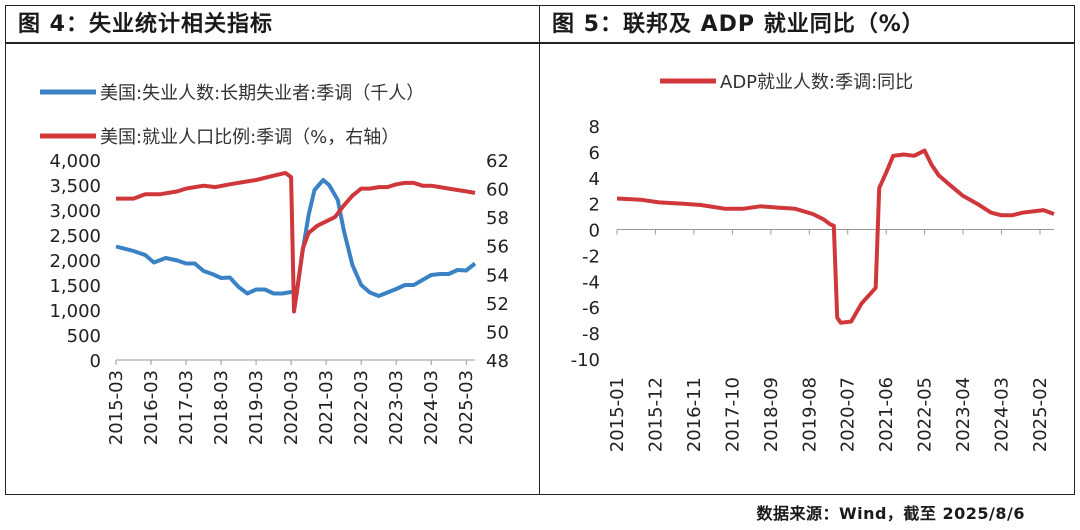  Describe the element at coordinates (75, 236) in the screenshot. I see `left-y-tick-label: 2,500` at that location.